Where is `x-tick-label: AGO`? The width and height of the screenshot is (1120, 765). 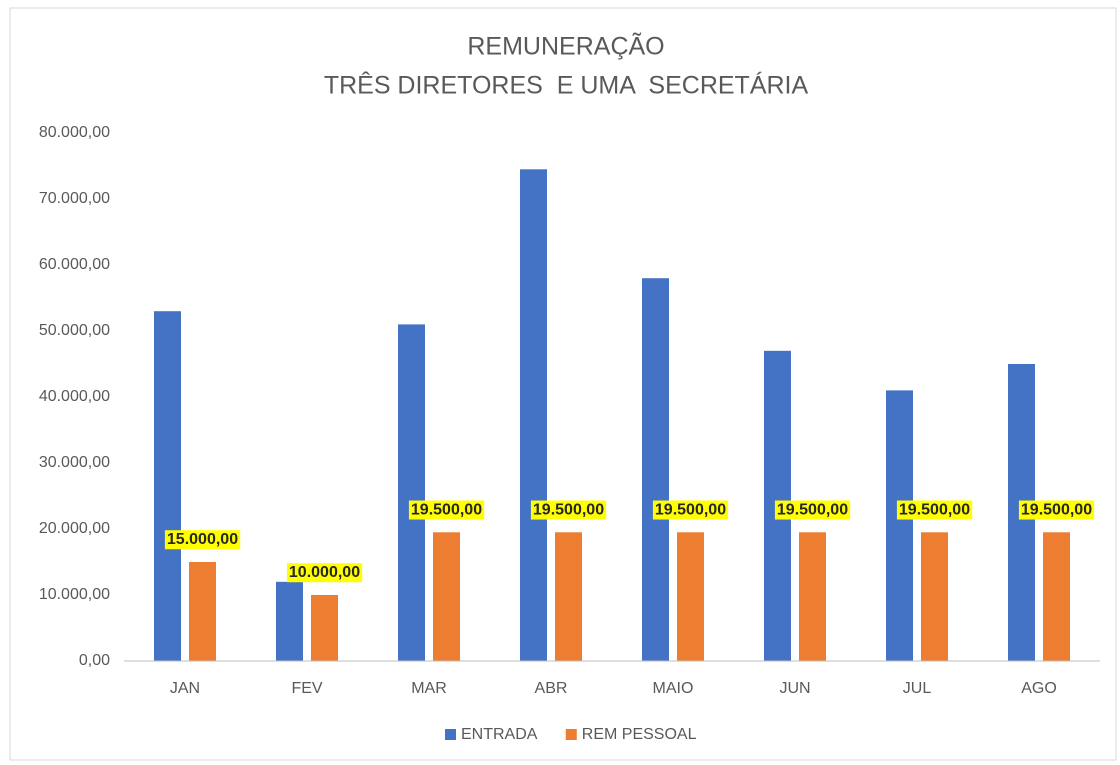
x-tick-label: AGO is located at coordinates (1039, 688).